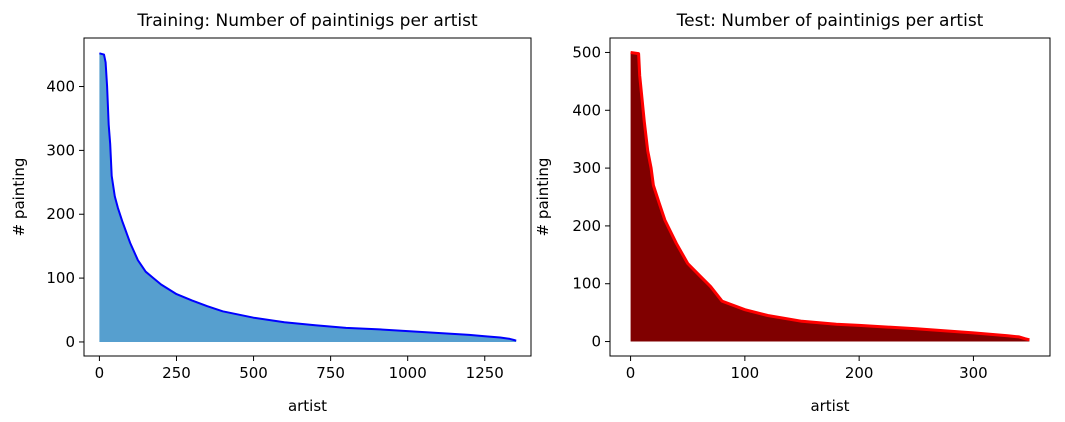 The image size is (1065, 422). I want to click on test-ytick-label: 100, so click(586, 284).